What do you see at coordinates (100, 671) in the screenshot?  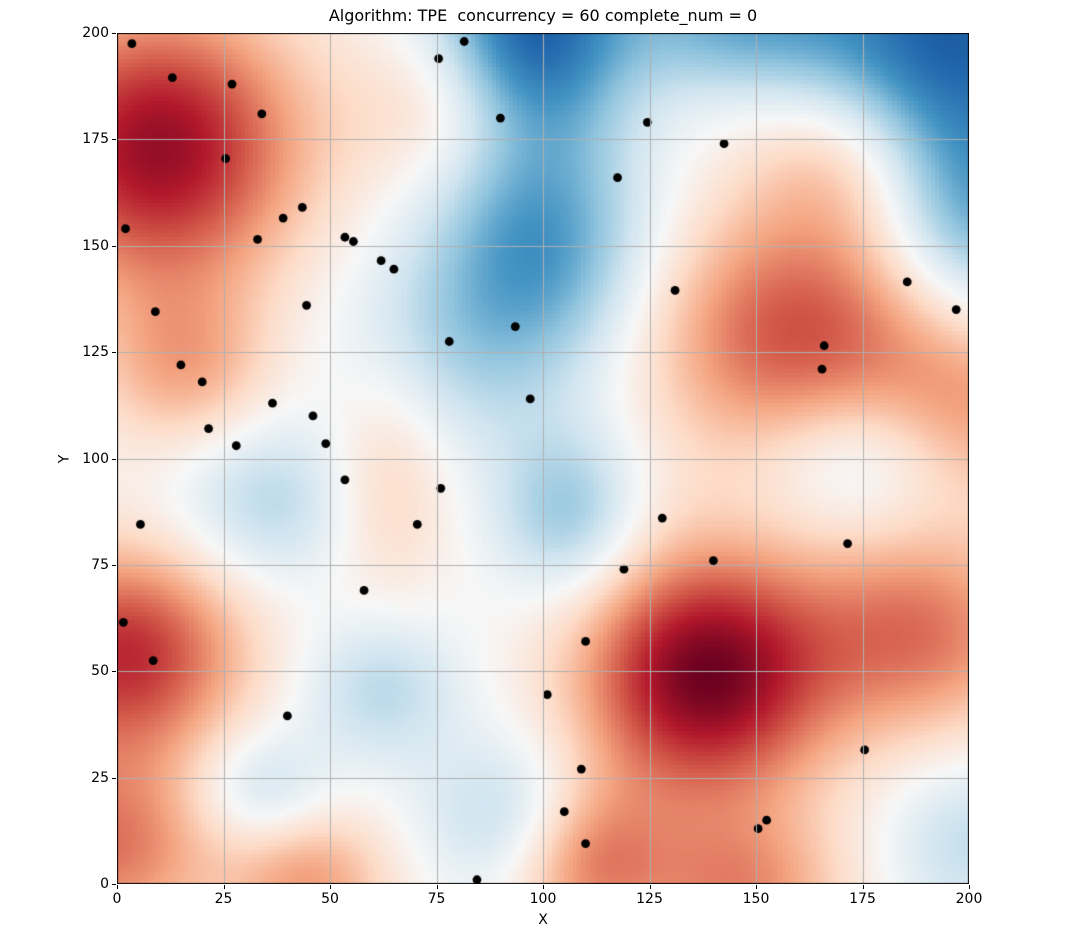 I see `y-tick-label: 50` at bounding box center [100, 671].